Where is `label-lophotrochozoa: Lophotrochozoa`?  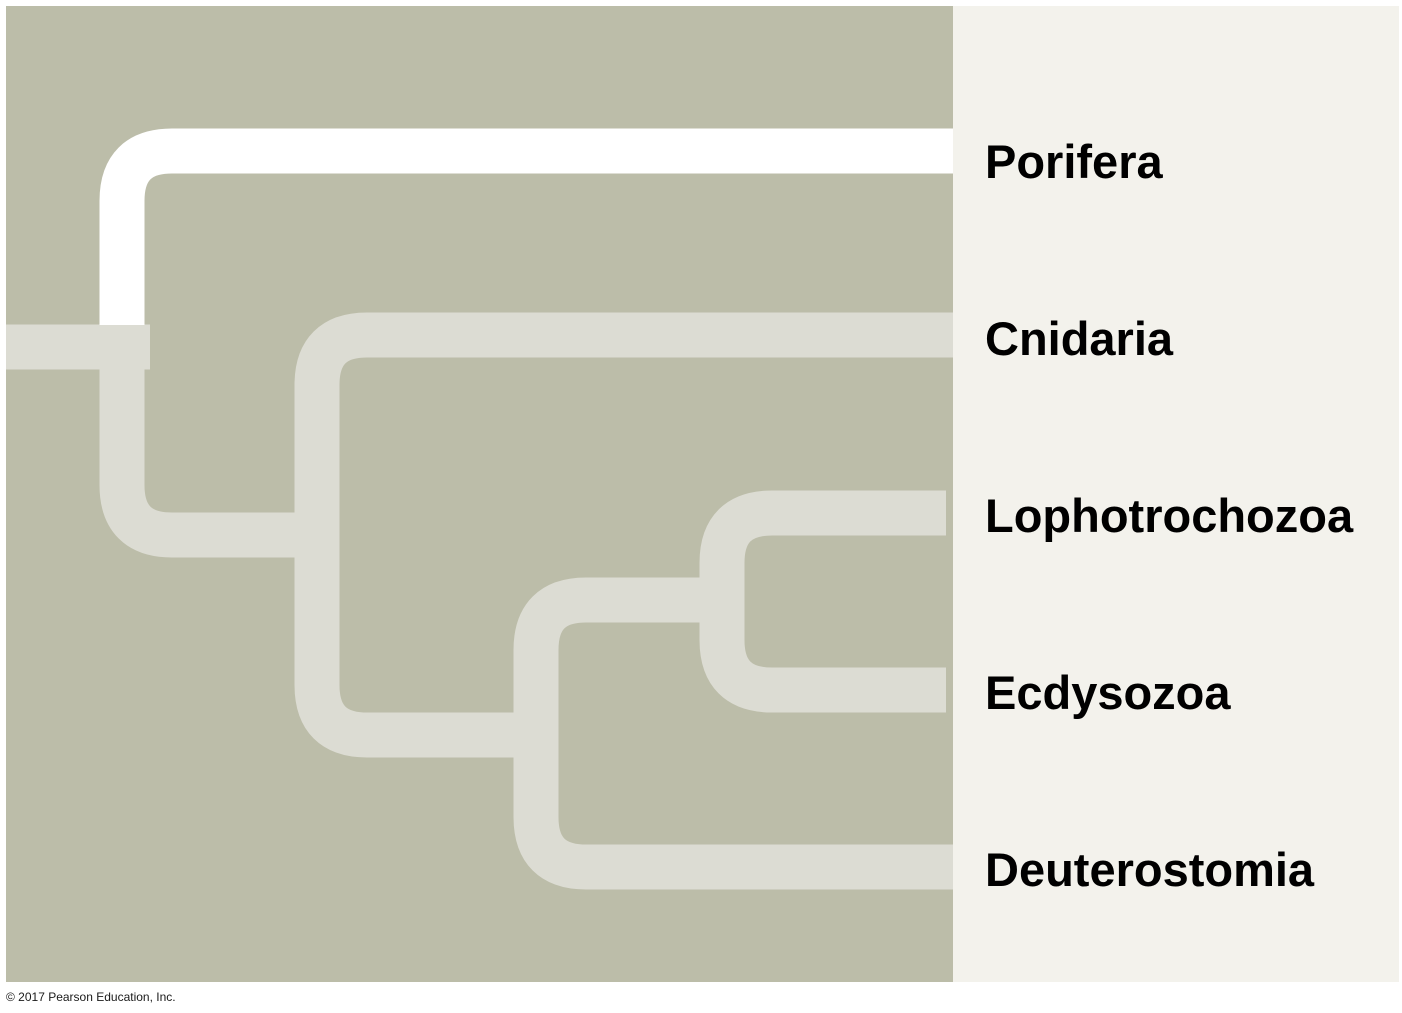
label-lophotrochozoa: Lophotrochozoa is located at coordinates (1169, 515).